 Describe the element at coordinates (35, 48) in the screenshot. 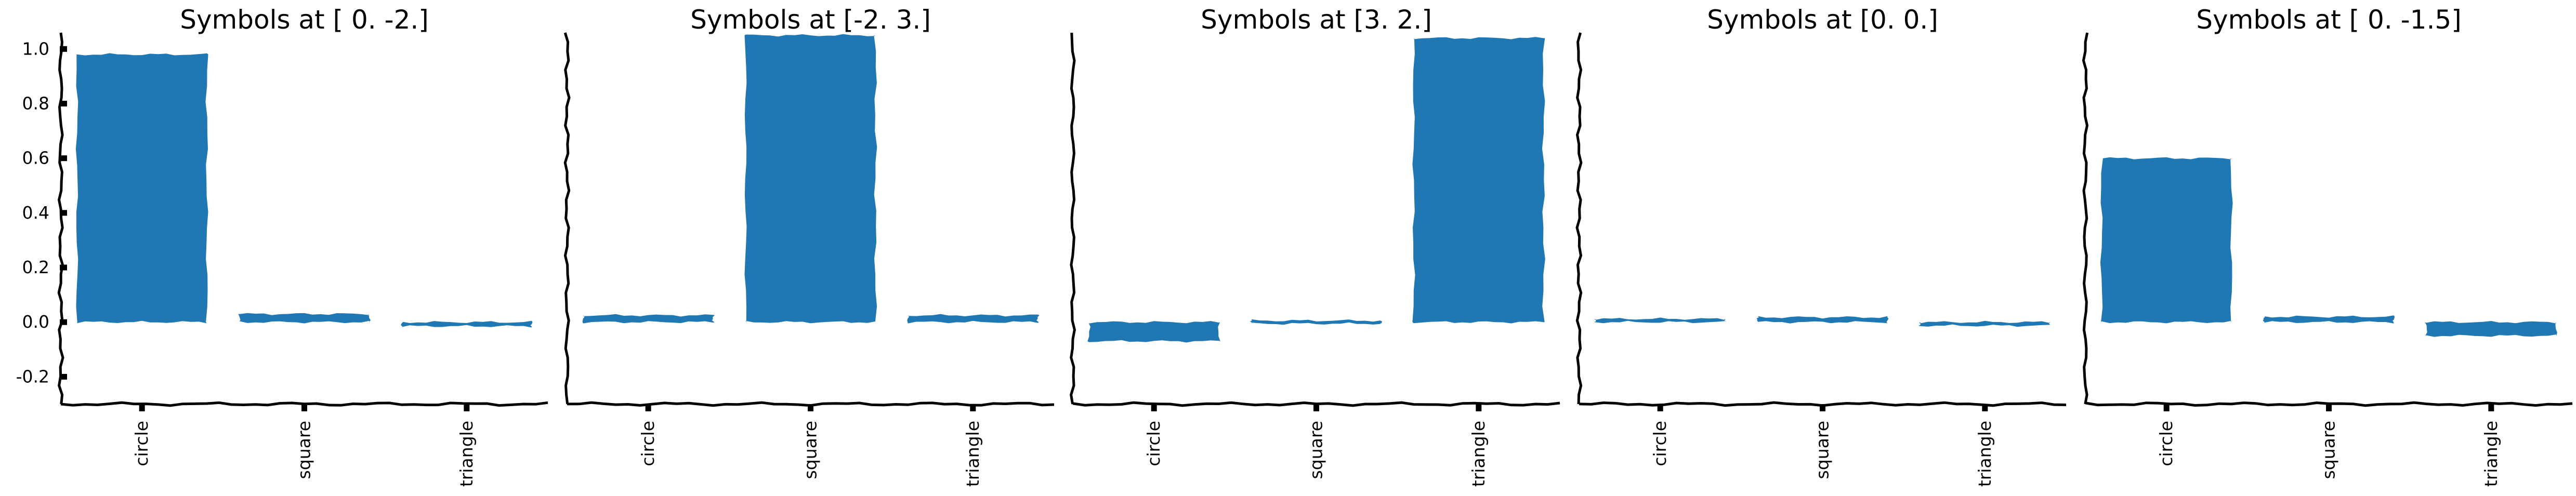

I see `y-tick-label: 1.0` at that location.